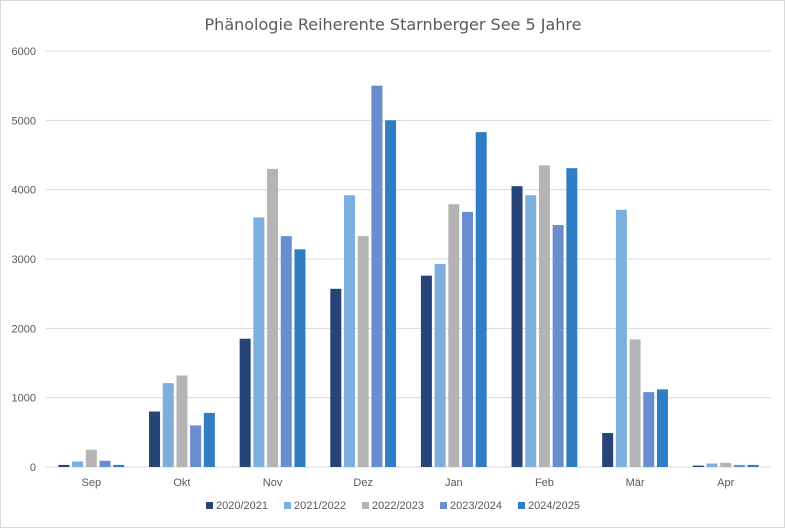  What do you see at coordinates (476, 506) in the screenshot?
I see `legend-label: 2023/2024` at bounding box center [476, 506].